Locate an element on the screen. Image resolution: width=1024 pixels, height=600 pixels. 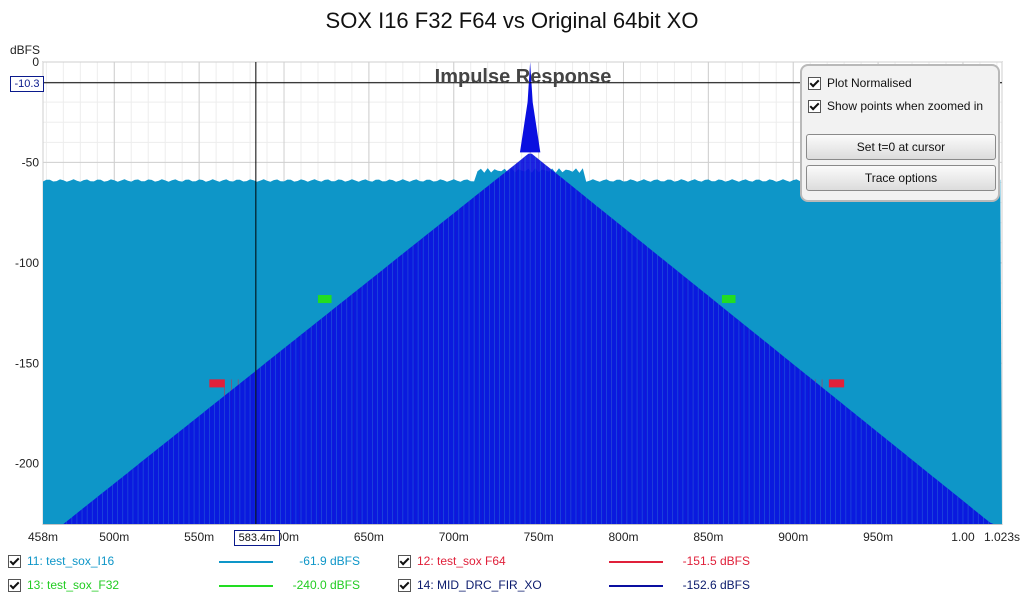
legend-label: 12: test_sox F64 is located at coordinates (461, 561).